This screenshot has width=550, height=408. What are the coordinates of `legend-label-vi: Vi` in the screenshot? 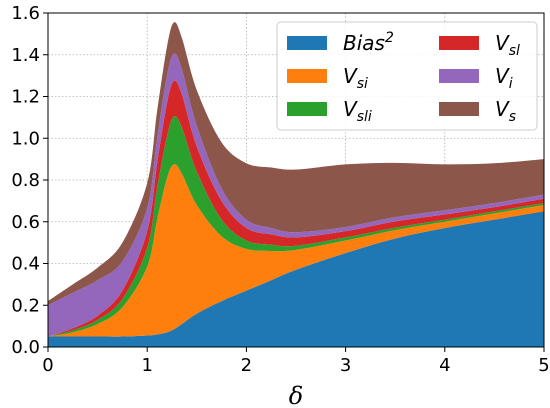 It's located at (504, 78).